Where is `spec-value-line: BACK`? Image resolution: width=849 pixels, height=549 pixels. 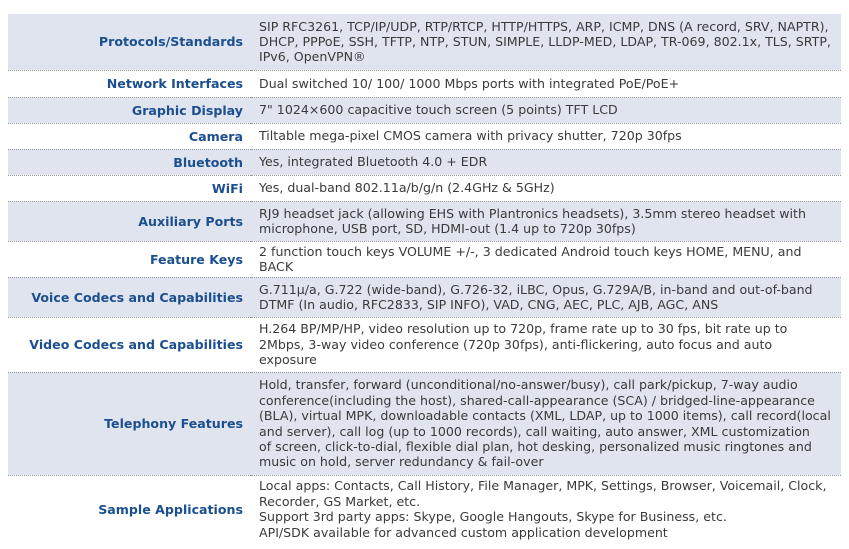
spec-value-line: BACK is located at coordinates (276, 266).